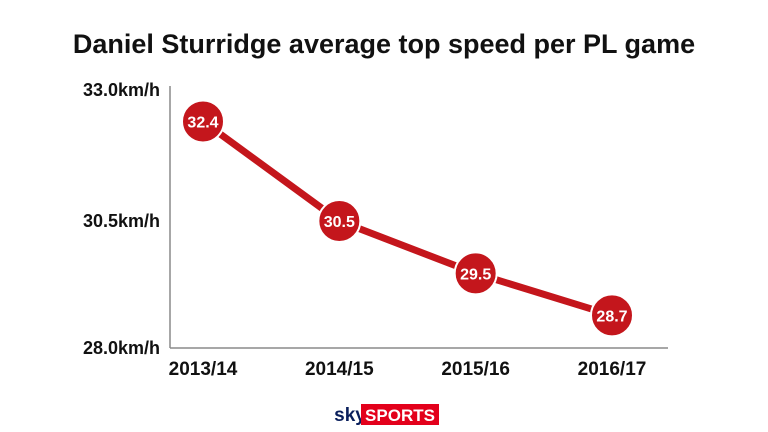  I want to click on x-tick-label: 2016/17, so click(612, 369).